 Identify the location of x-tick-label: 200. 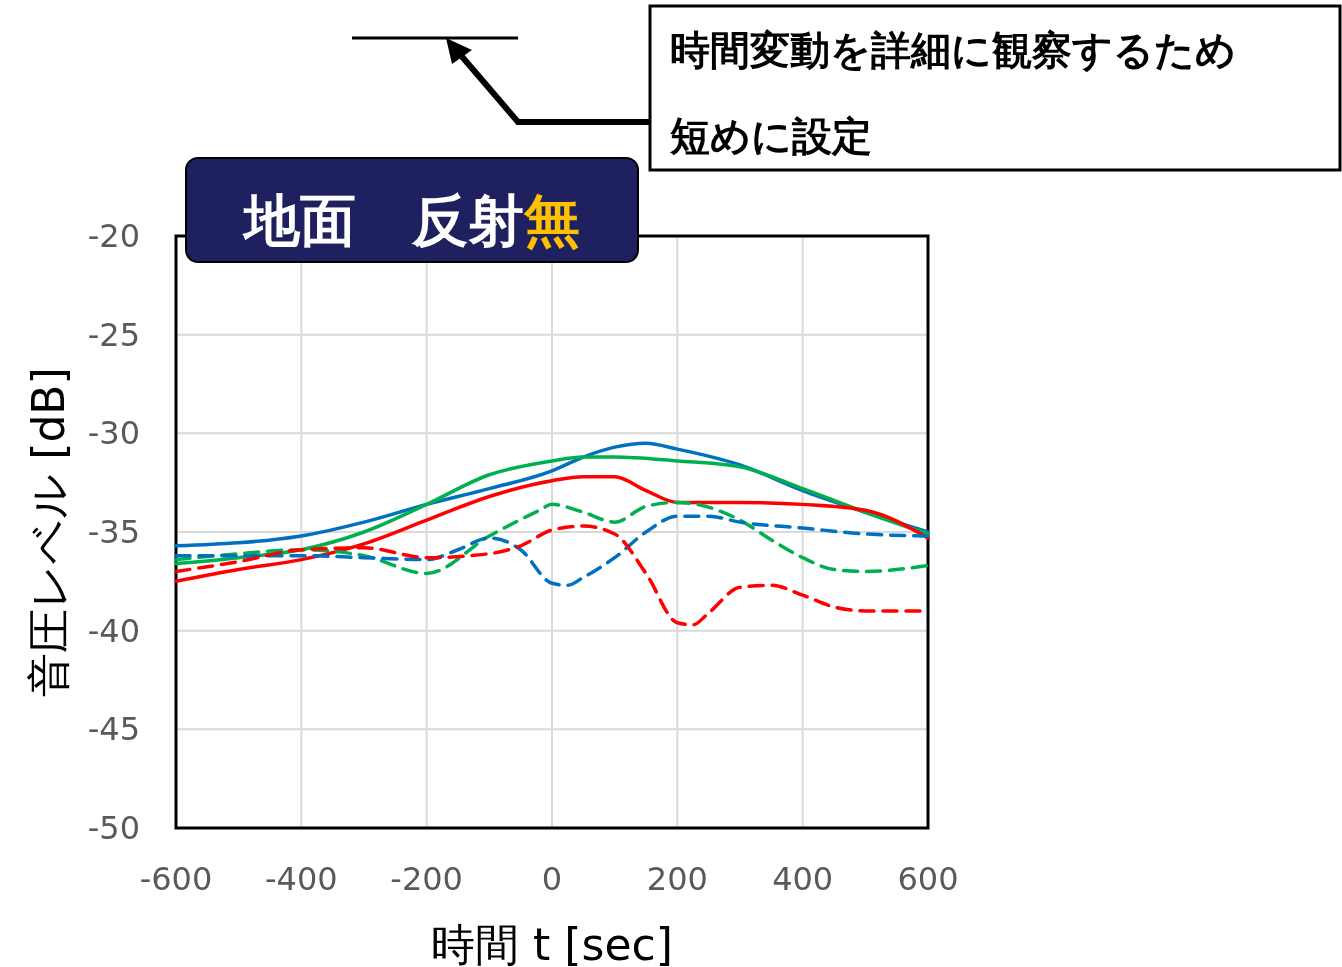
(677, 879).